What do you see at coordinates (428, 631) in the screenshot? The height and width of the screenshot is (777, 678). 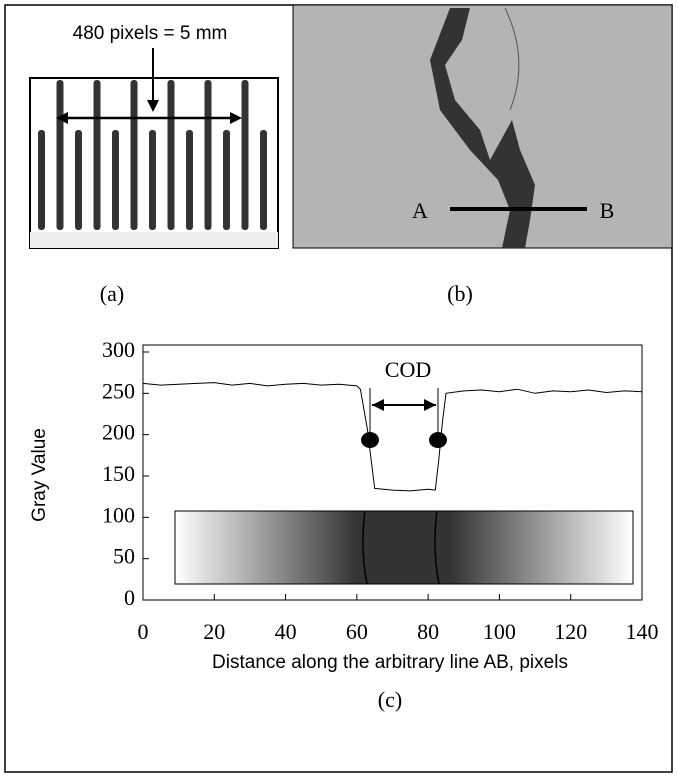 I see `x-tick-label: 80` at bounding box center [428, 631].